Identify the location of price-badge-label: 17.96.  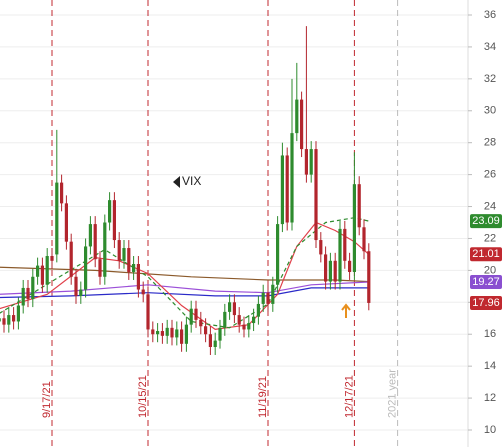
(486, 303).